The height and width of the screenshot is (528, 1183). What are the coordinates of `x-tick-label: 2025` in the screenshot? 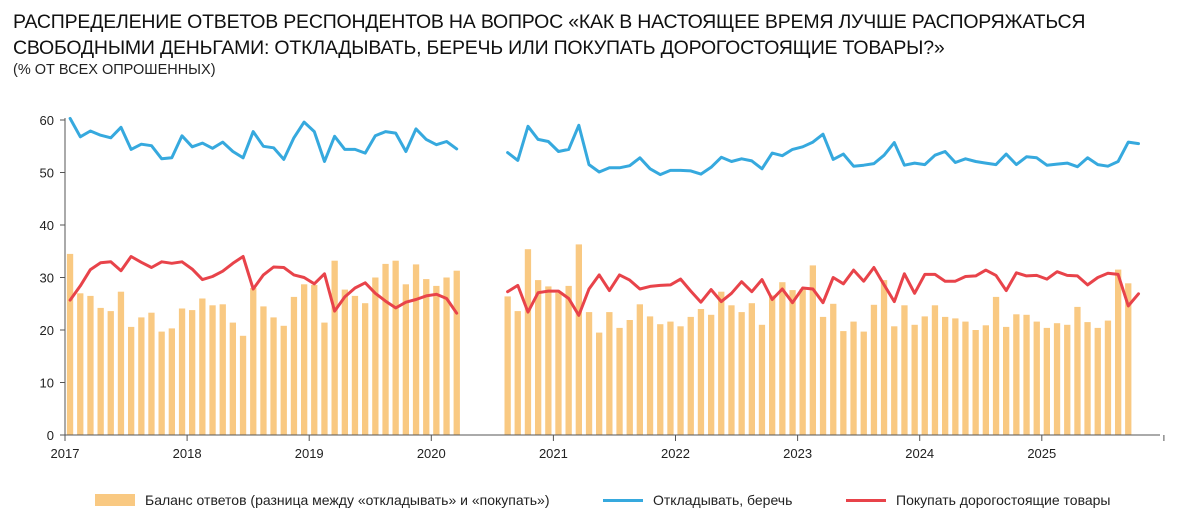 It's located at (1041, 453).